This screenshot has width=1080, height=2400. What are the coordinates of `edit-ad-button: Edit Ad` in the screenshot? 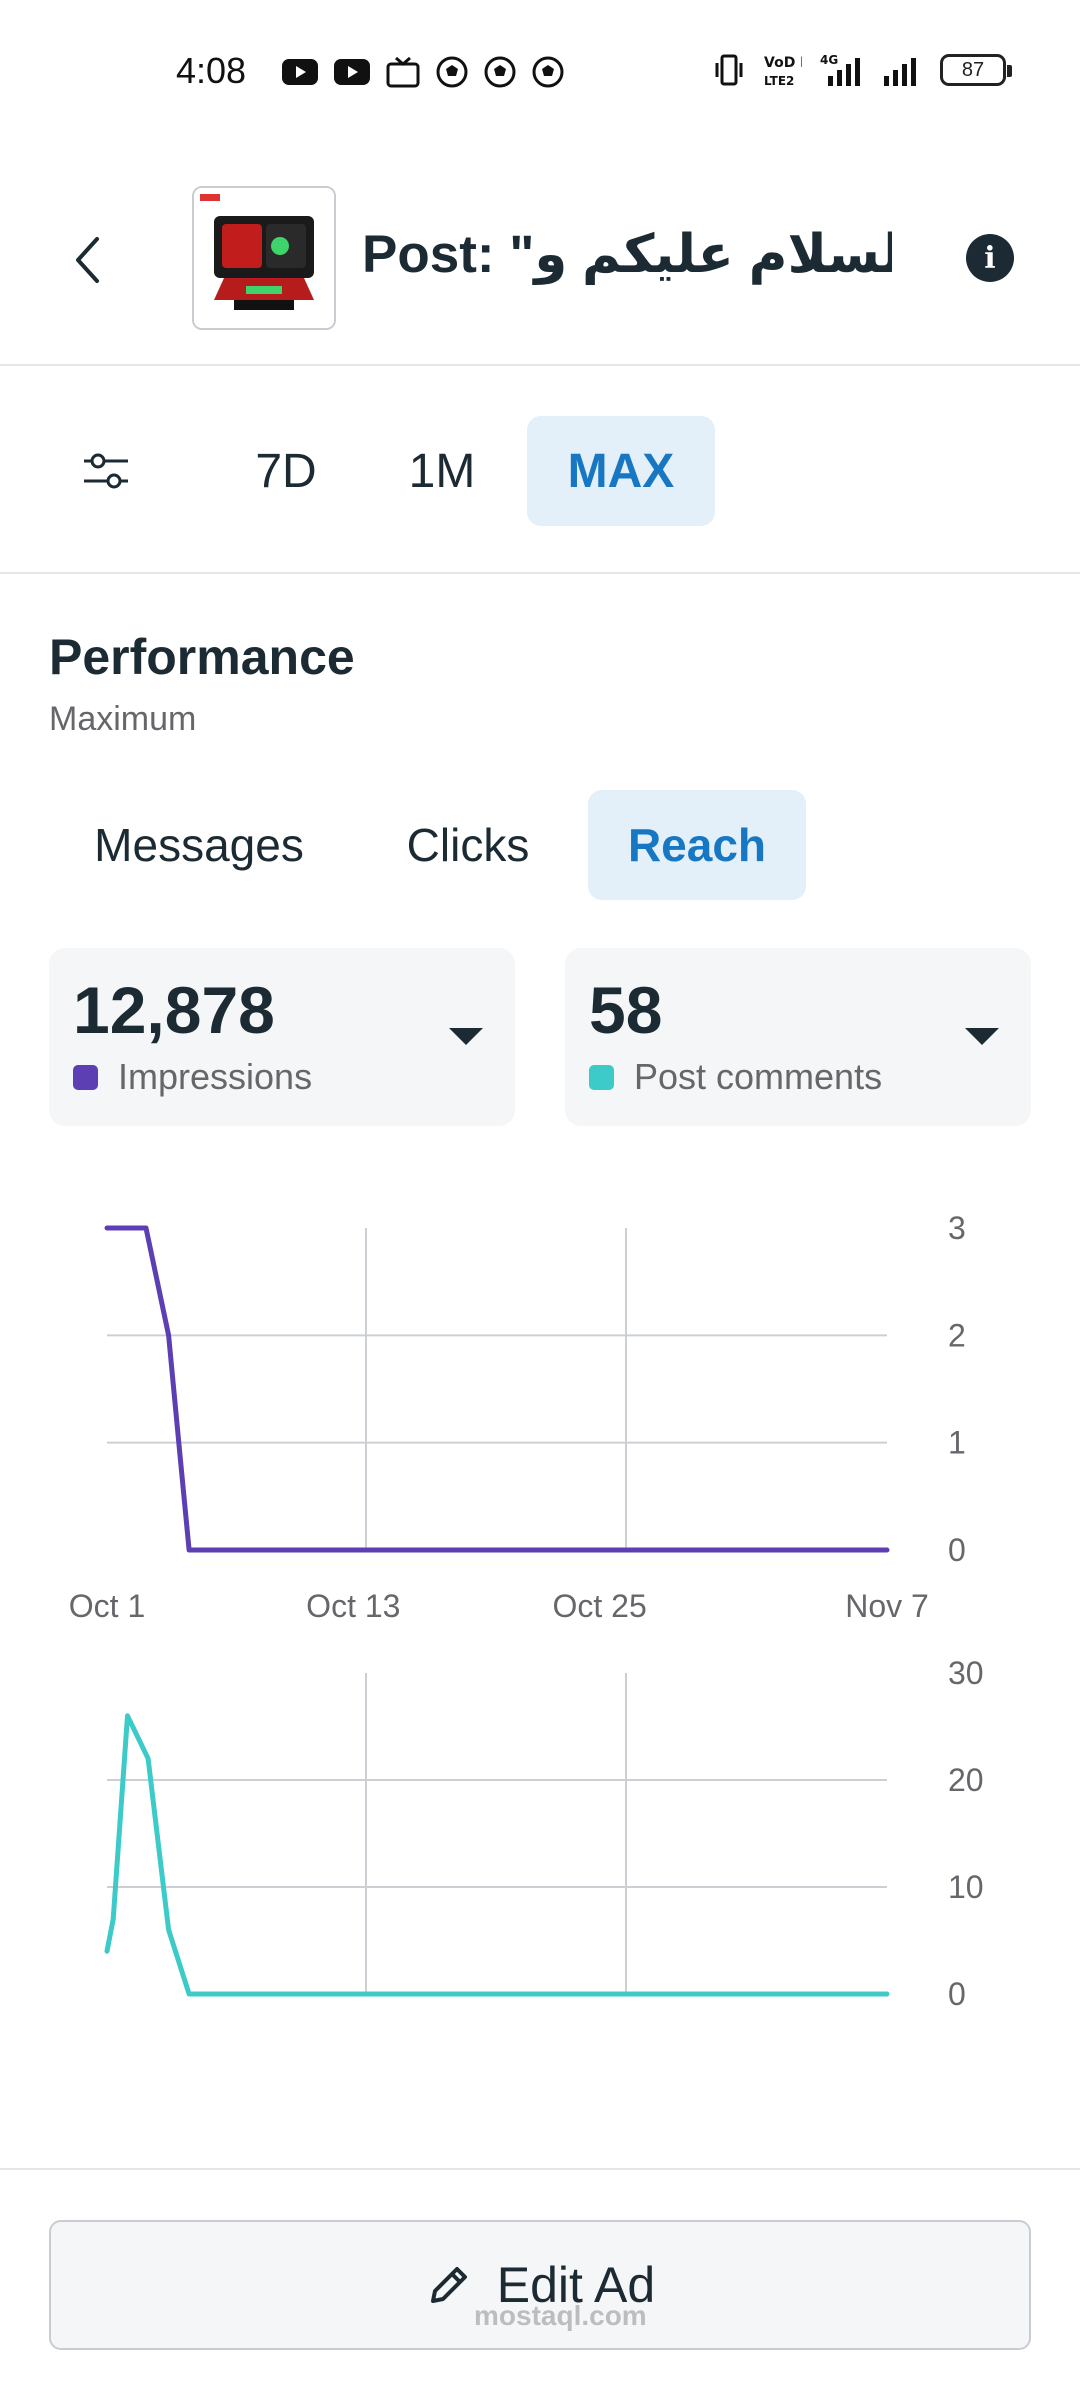 It's located at (540, 2285).